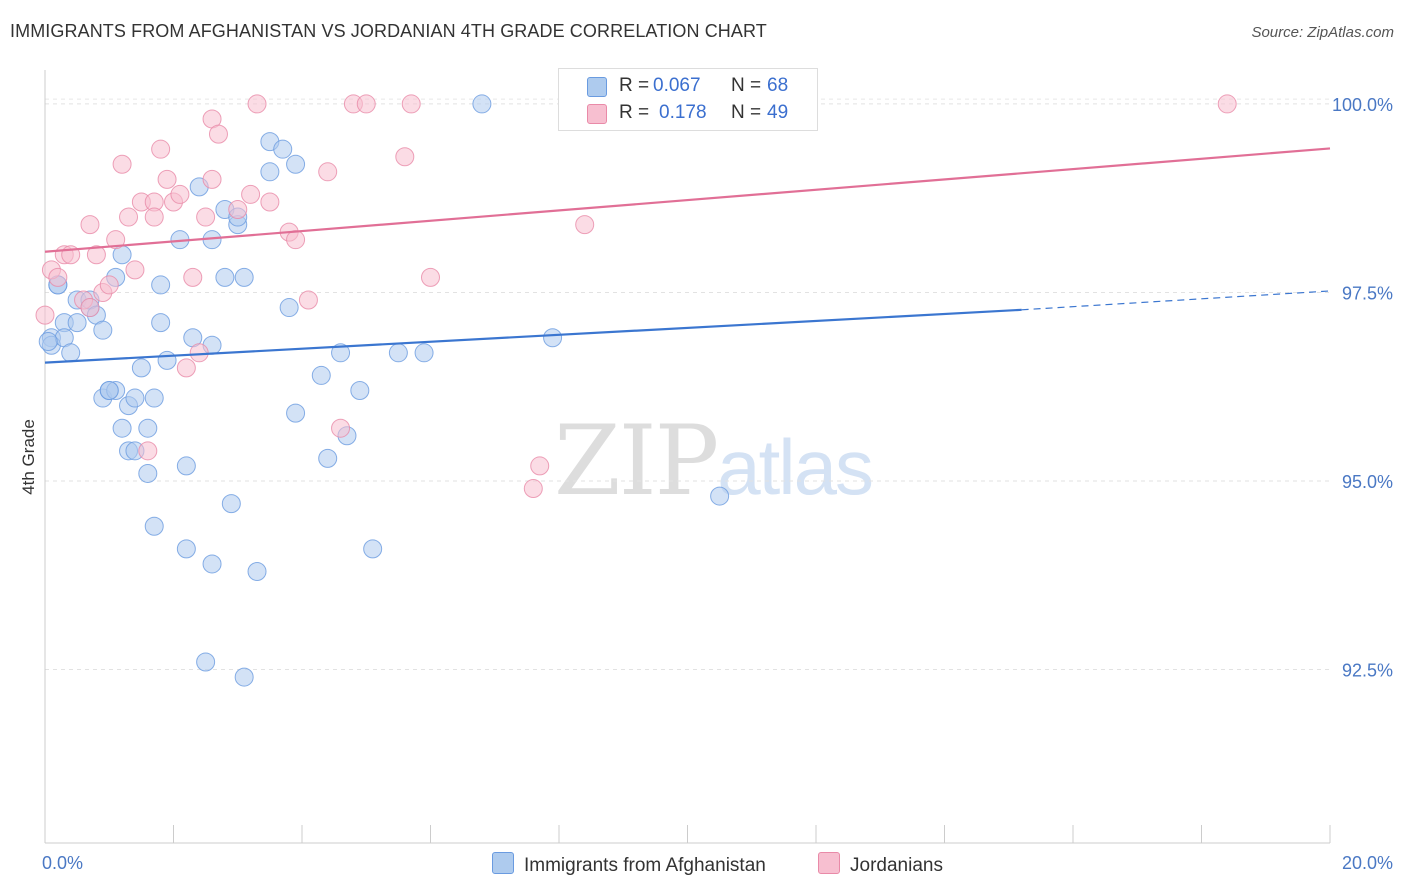 This screenshot has width=1406, height=892. What do you see at coordinates (1362, 105) in the screenshot?
I see `y-tick-label: 100.0%` at bounding box center [1362, 105].